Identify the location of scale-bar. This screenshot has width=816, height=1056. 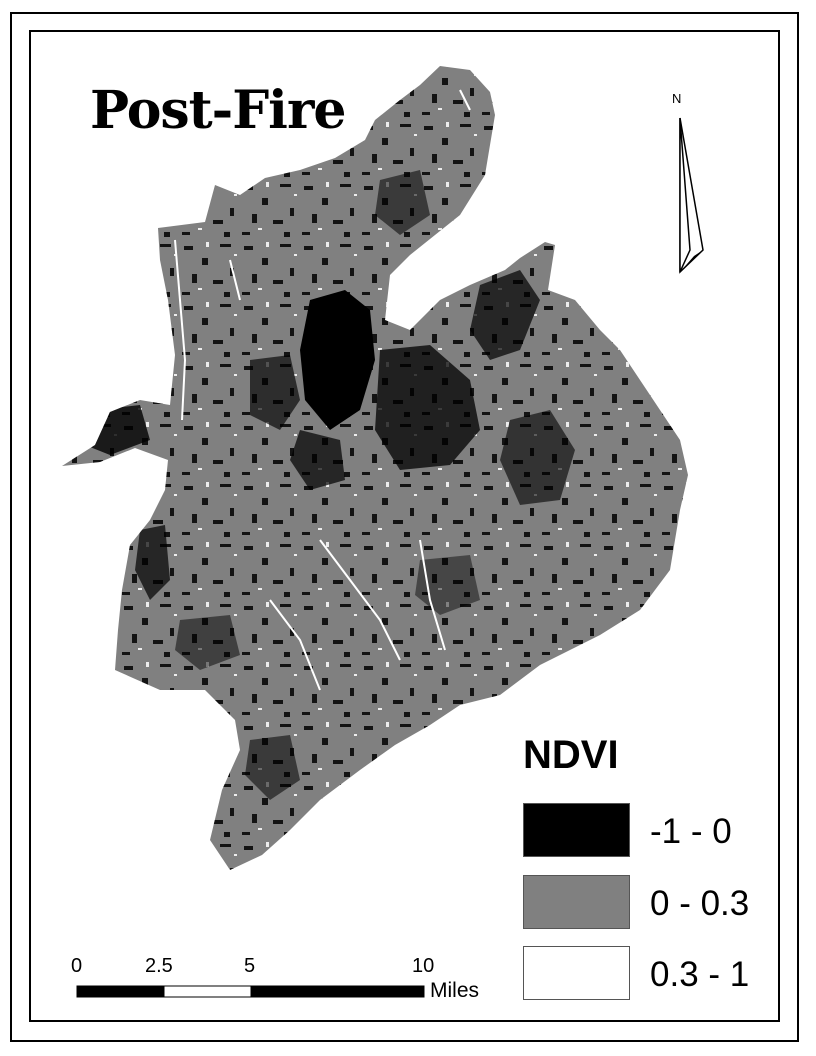
(250, 991).